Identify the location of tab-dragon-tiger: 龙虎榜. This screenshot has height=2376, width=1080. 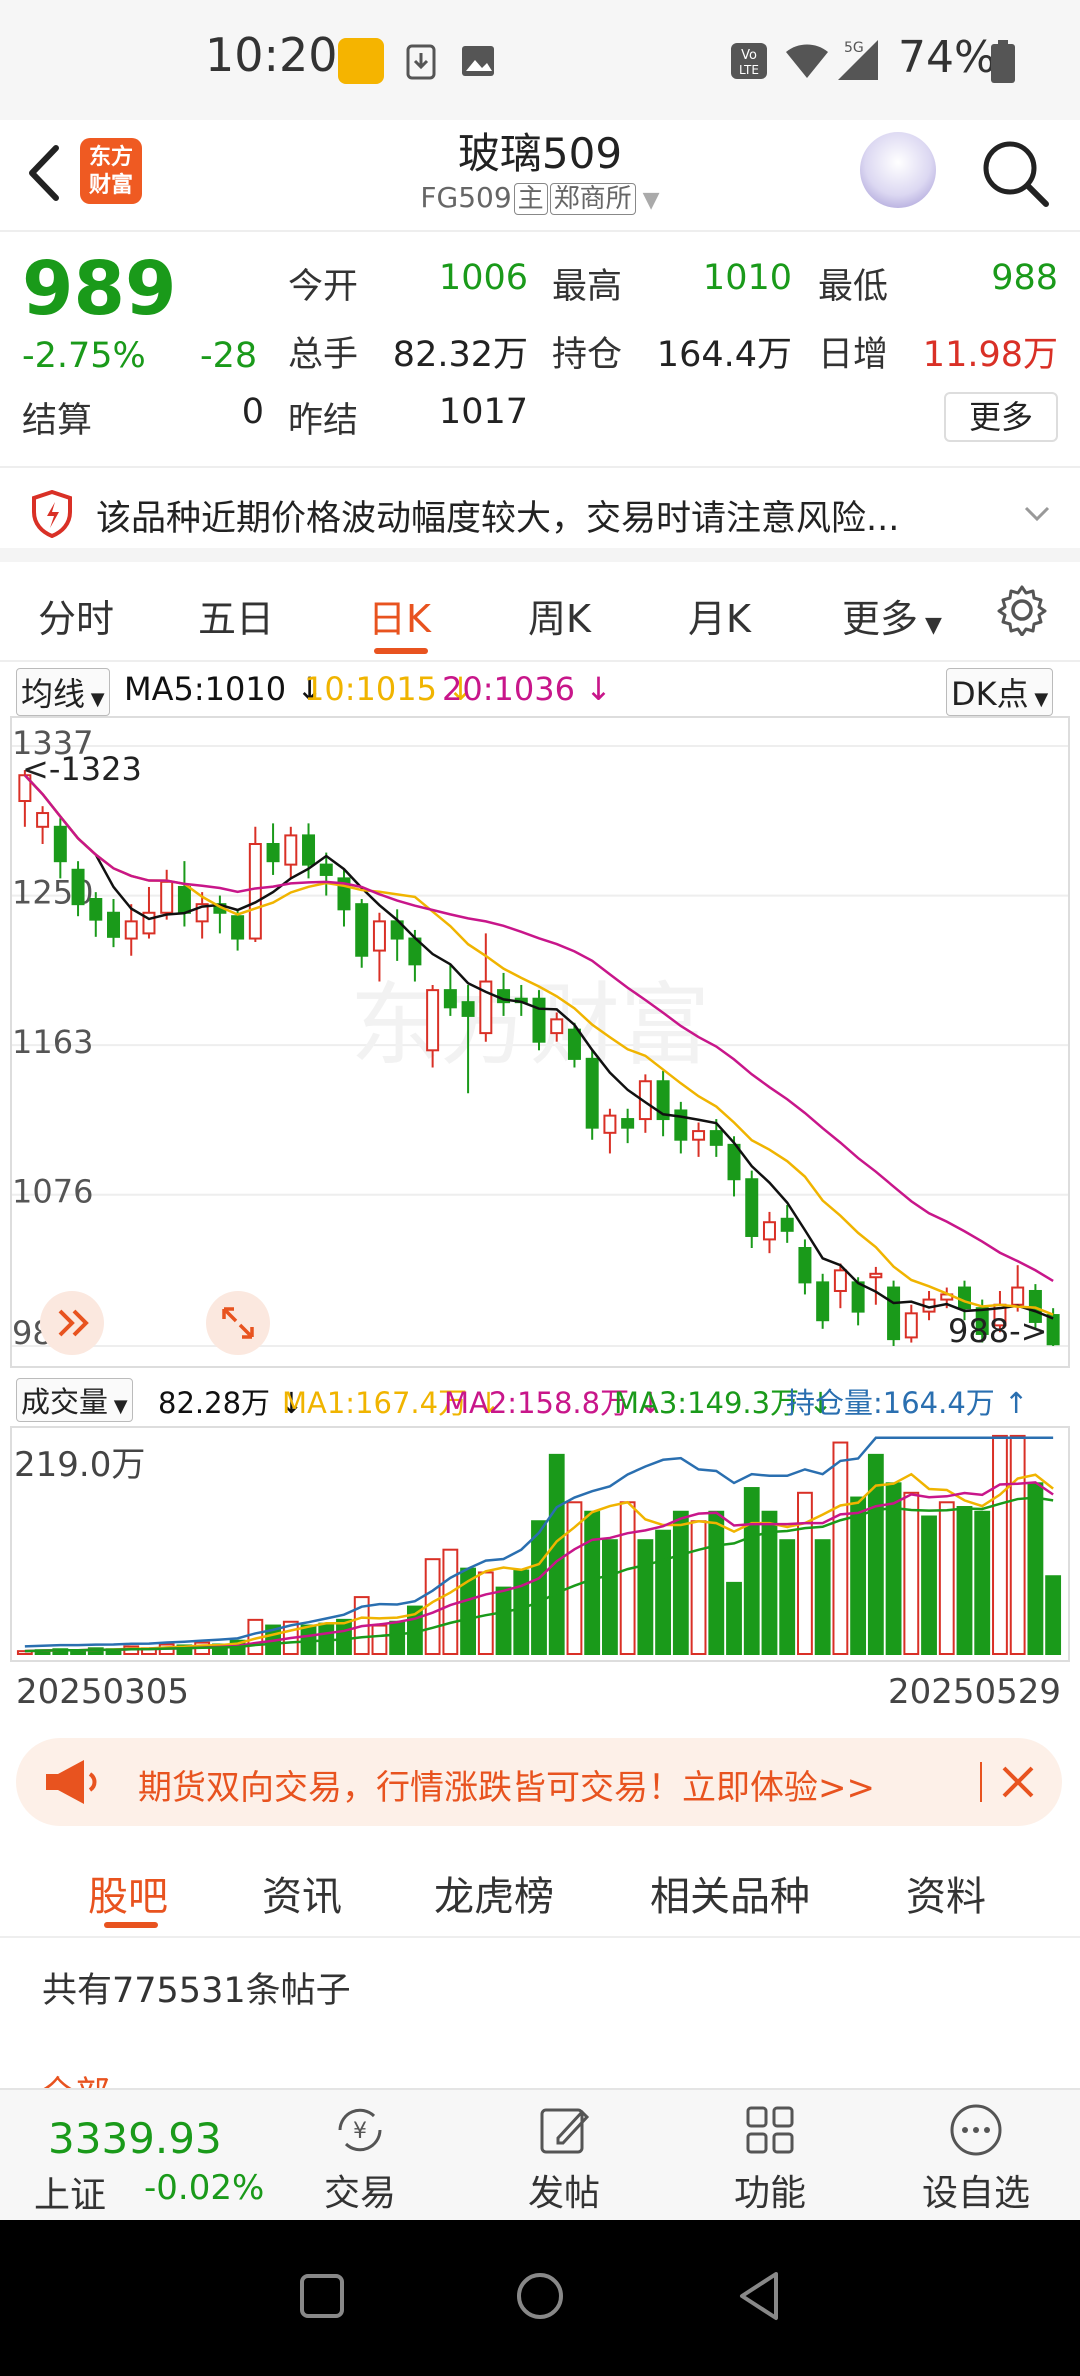
(494, 1897).